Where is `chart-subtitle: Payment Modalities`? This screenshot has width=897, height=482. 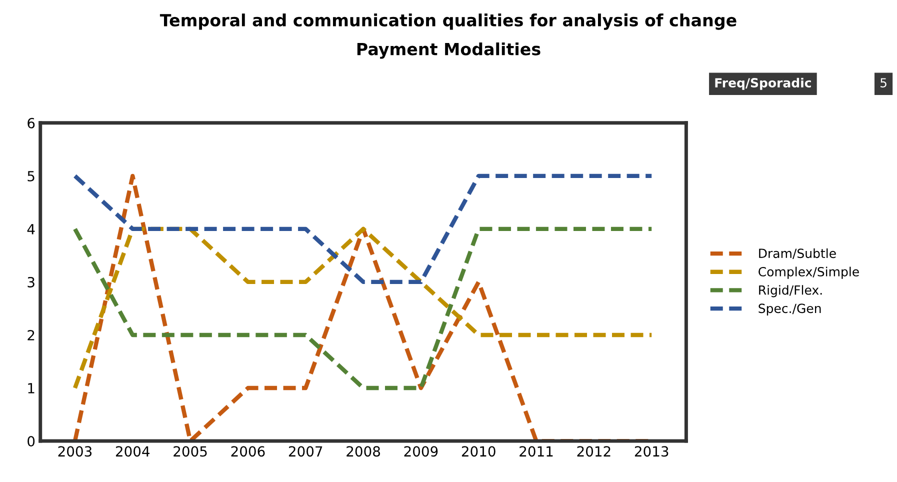
chart-subtitle: Payment Modalities is located at coordinates (448, 50).